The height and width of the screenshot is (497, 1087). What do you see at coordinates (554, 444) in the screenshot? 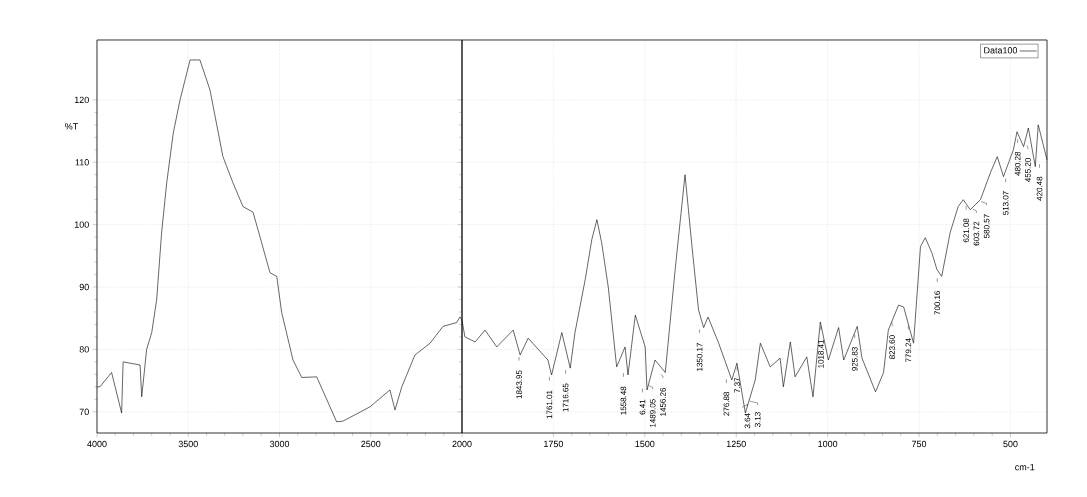
I see `x-tick-label: 1750` at bounding box center [554, 444].